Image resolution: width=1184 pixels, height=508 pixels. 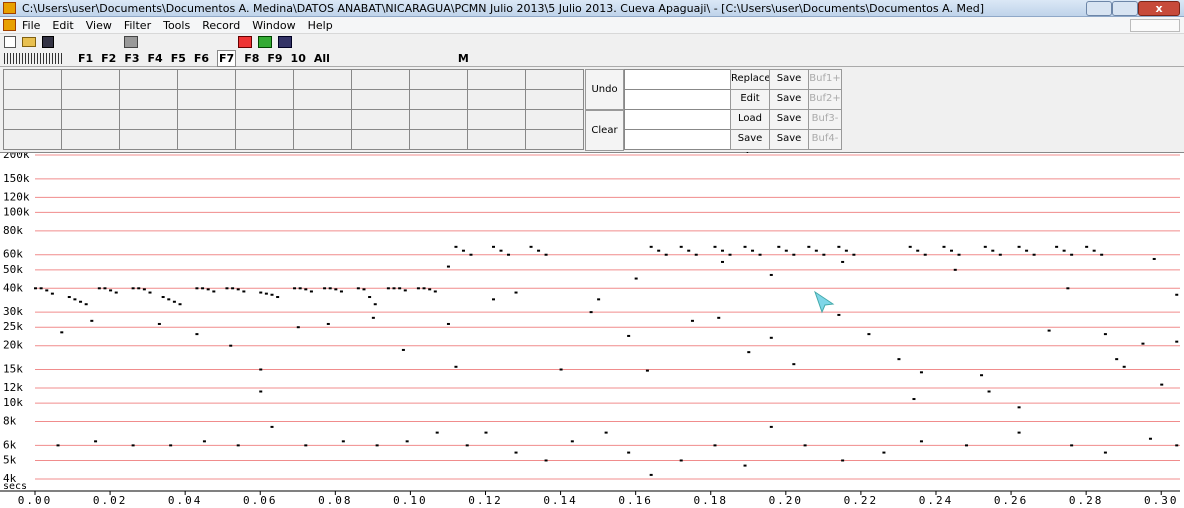 I want to click on function-button: F2, so click(x=109, y=58).